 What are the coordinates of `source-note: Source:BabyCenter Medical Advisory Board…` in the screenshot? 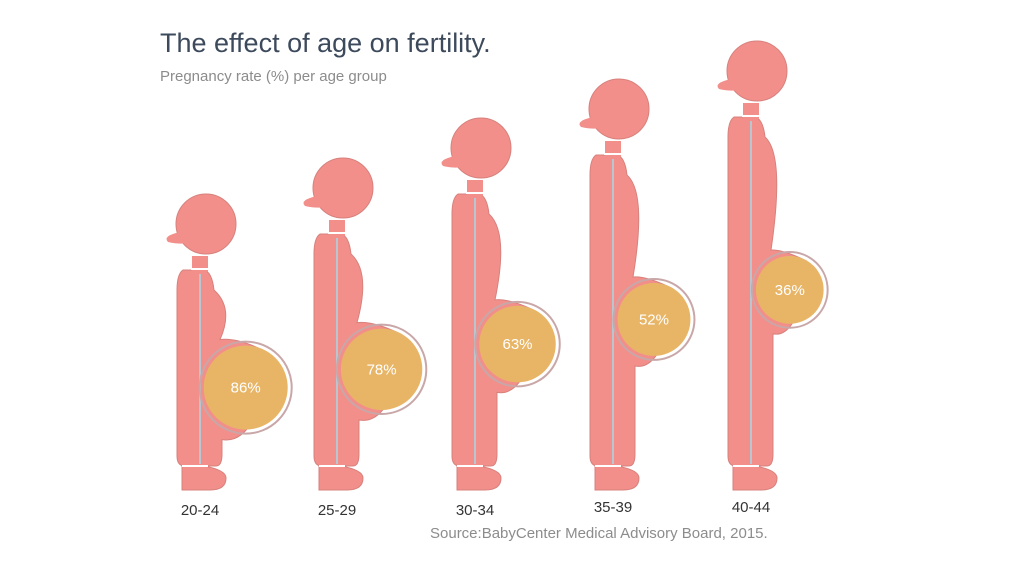 It's located at (599, 533).